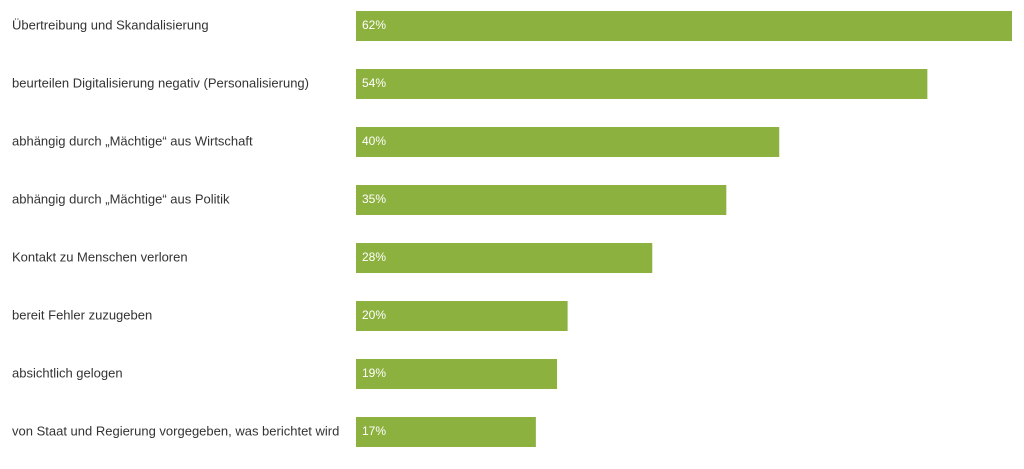  I want to click on value-label: 20%, so click(374, 315).